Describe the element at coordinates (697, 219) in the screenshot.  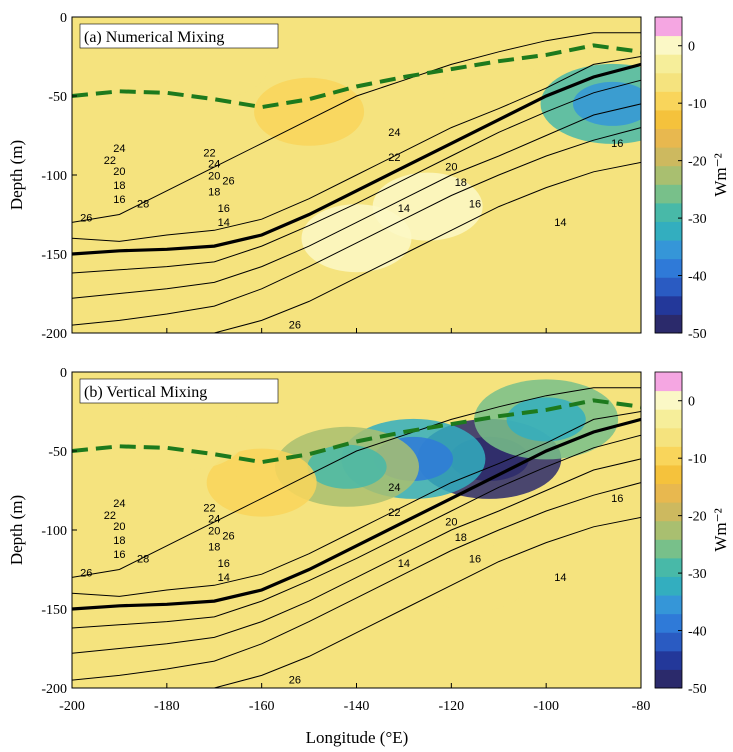
I see `colorbar-tick-label: -30` at that location.